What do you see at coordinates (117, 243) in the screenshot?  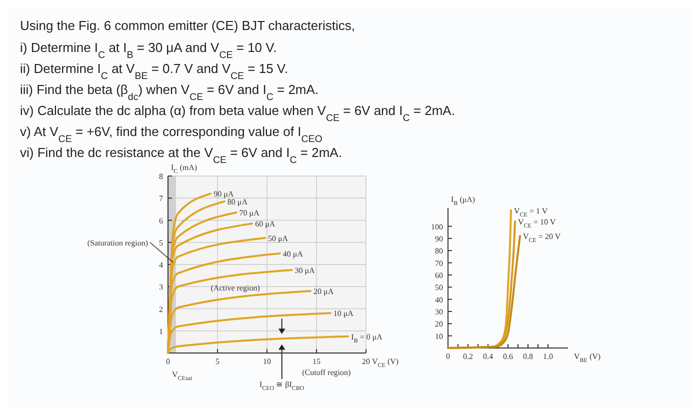 I see `text: (Saturation region)` at bounding box center [117, 243].